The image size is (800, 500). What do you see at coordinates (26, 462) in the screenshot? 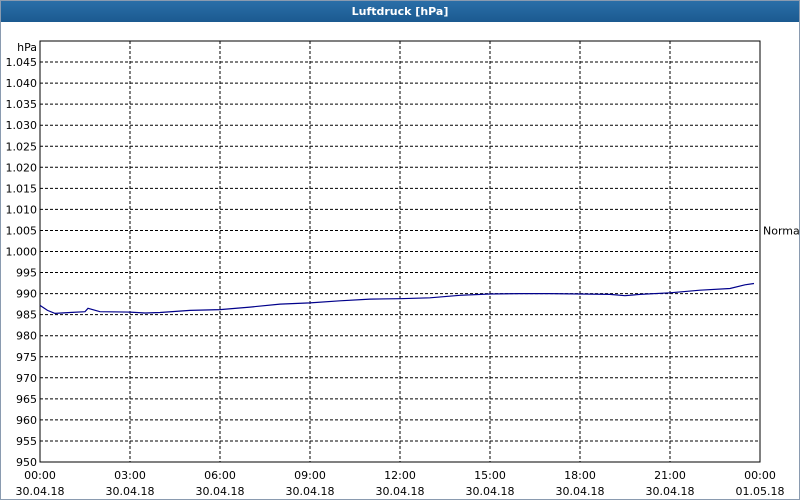
I see `y-tick-label: 950` at bounding box center [26, 462].